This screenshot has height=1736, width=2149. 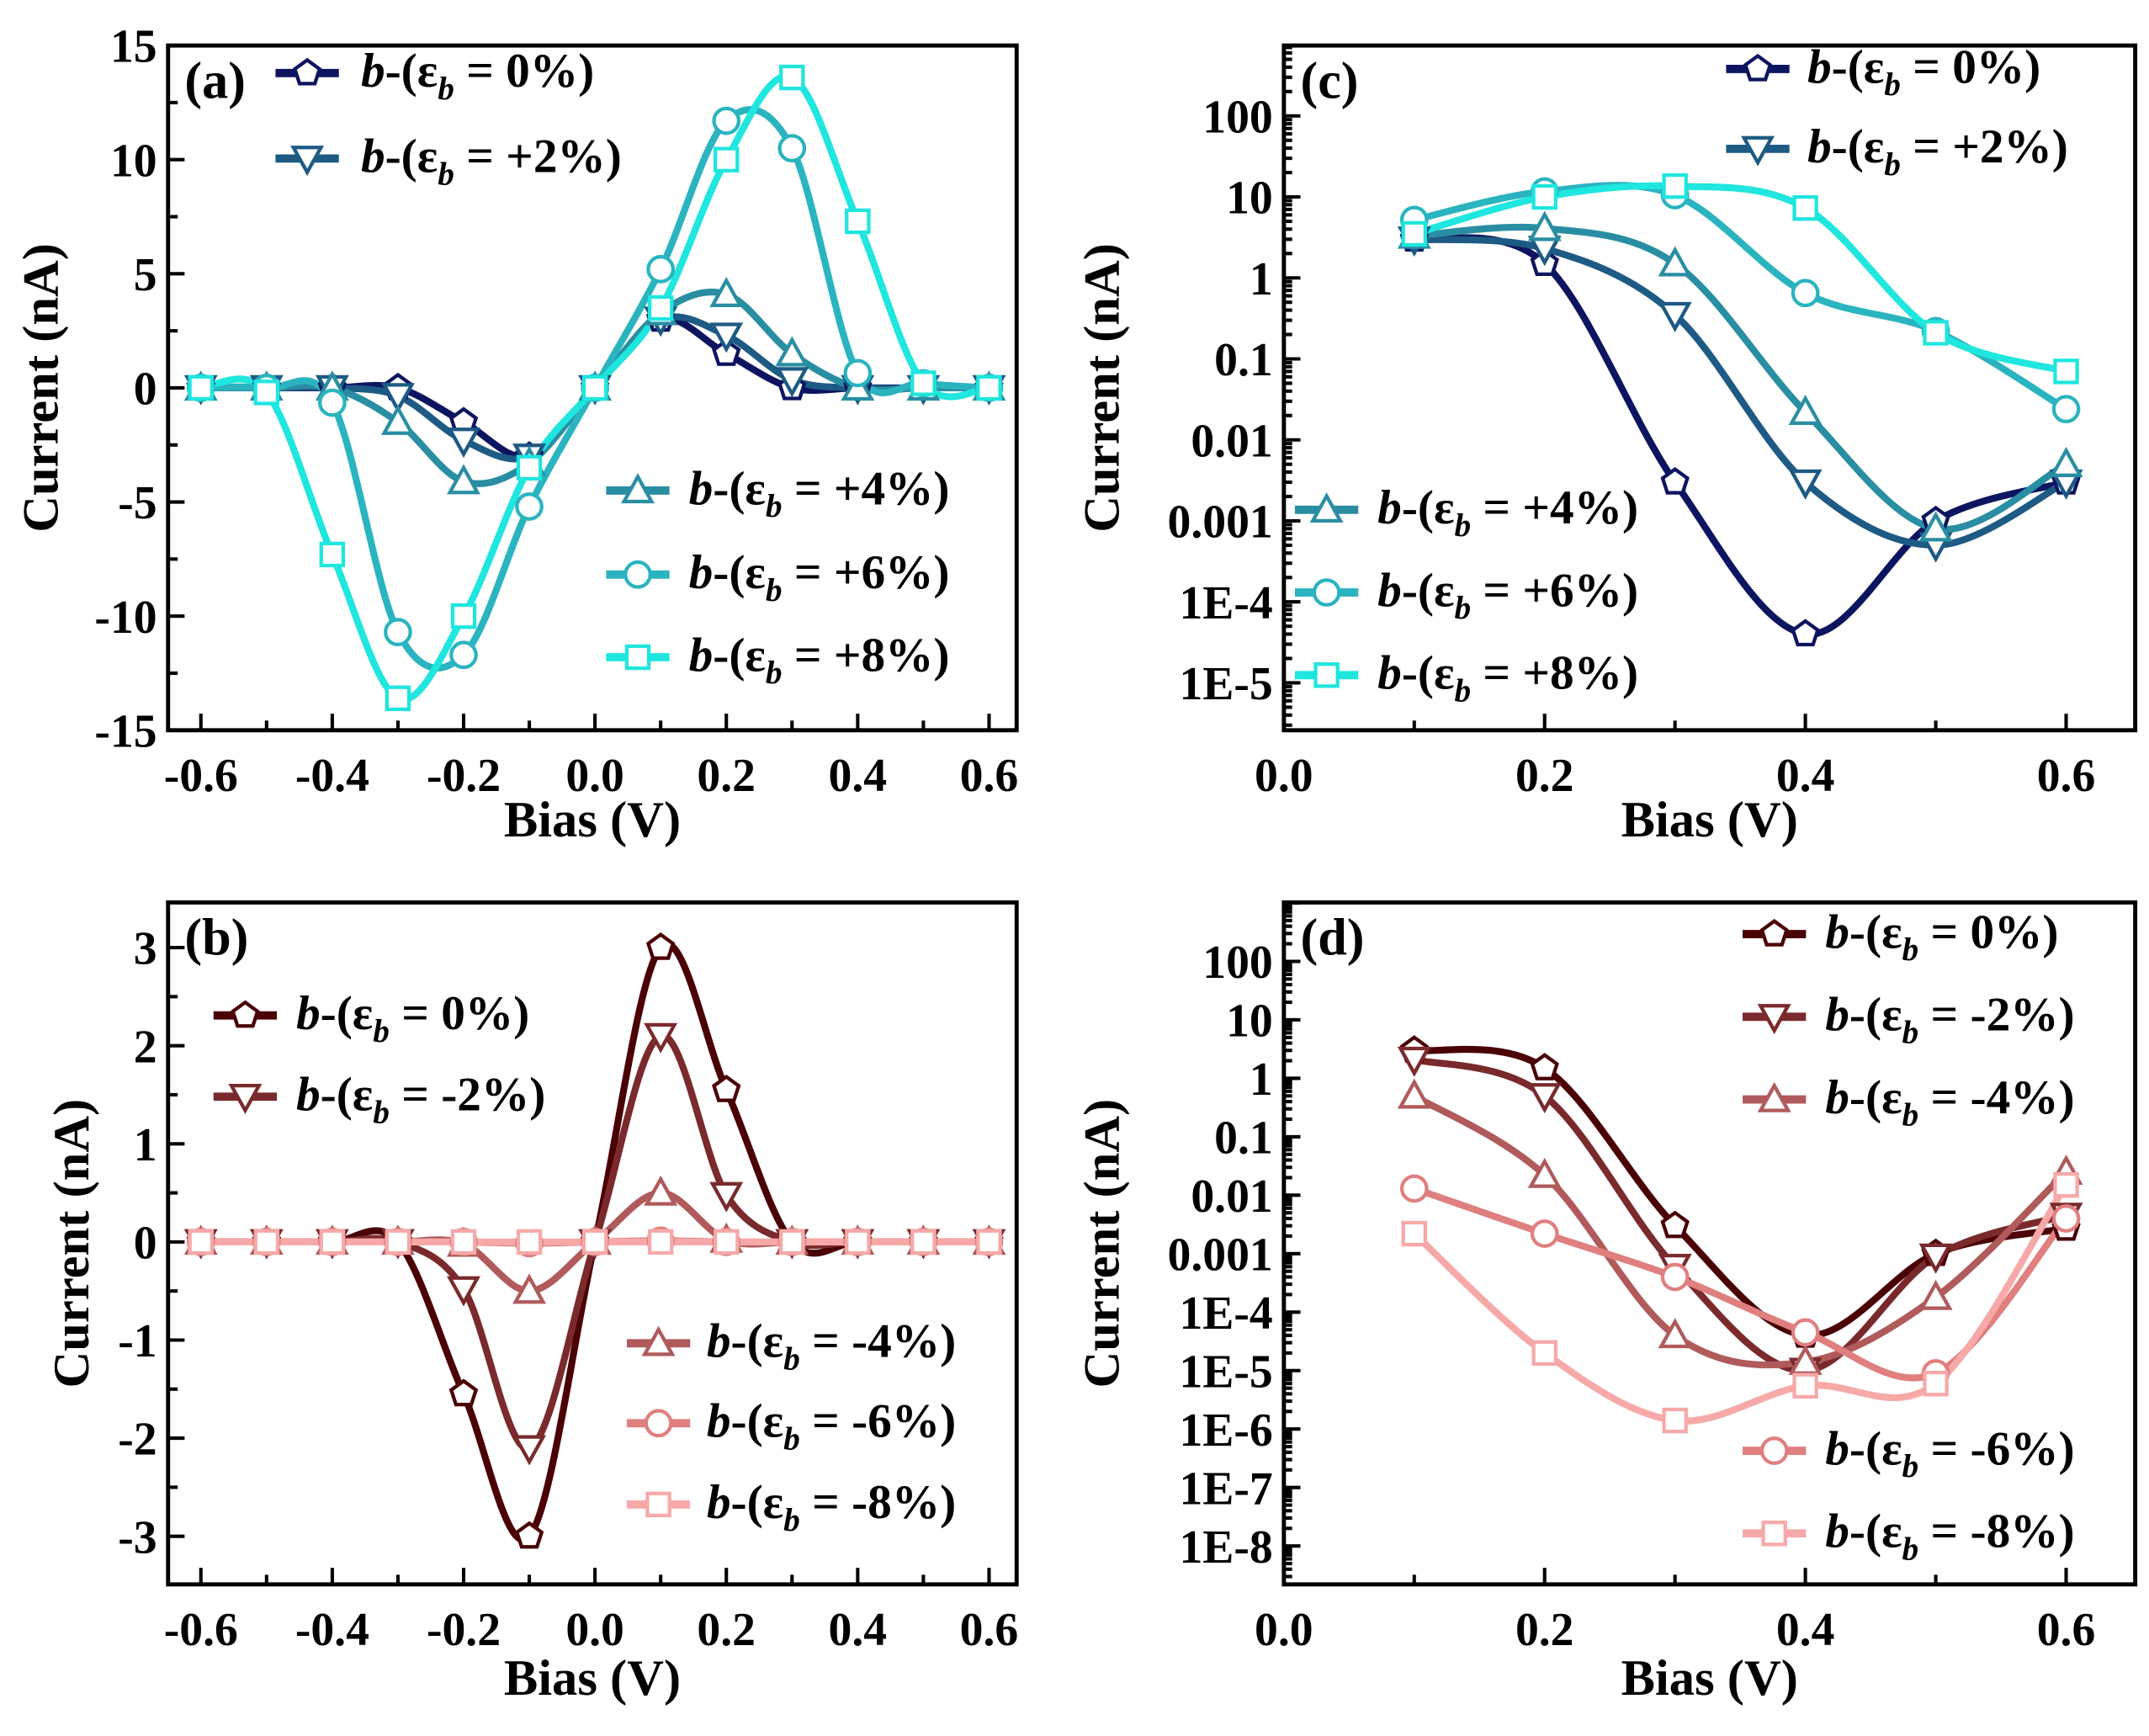 What do you see at coordinates (137, 503) in the screenshot?
I see `y-tick-label: -5` at bounding box center [137, 503].